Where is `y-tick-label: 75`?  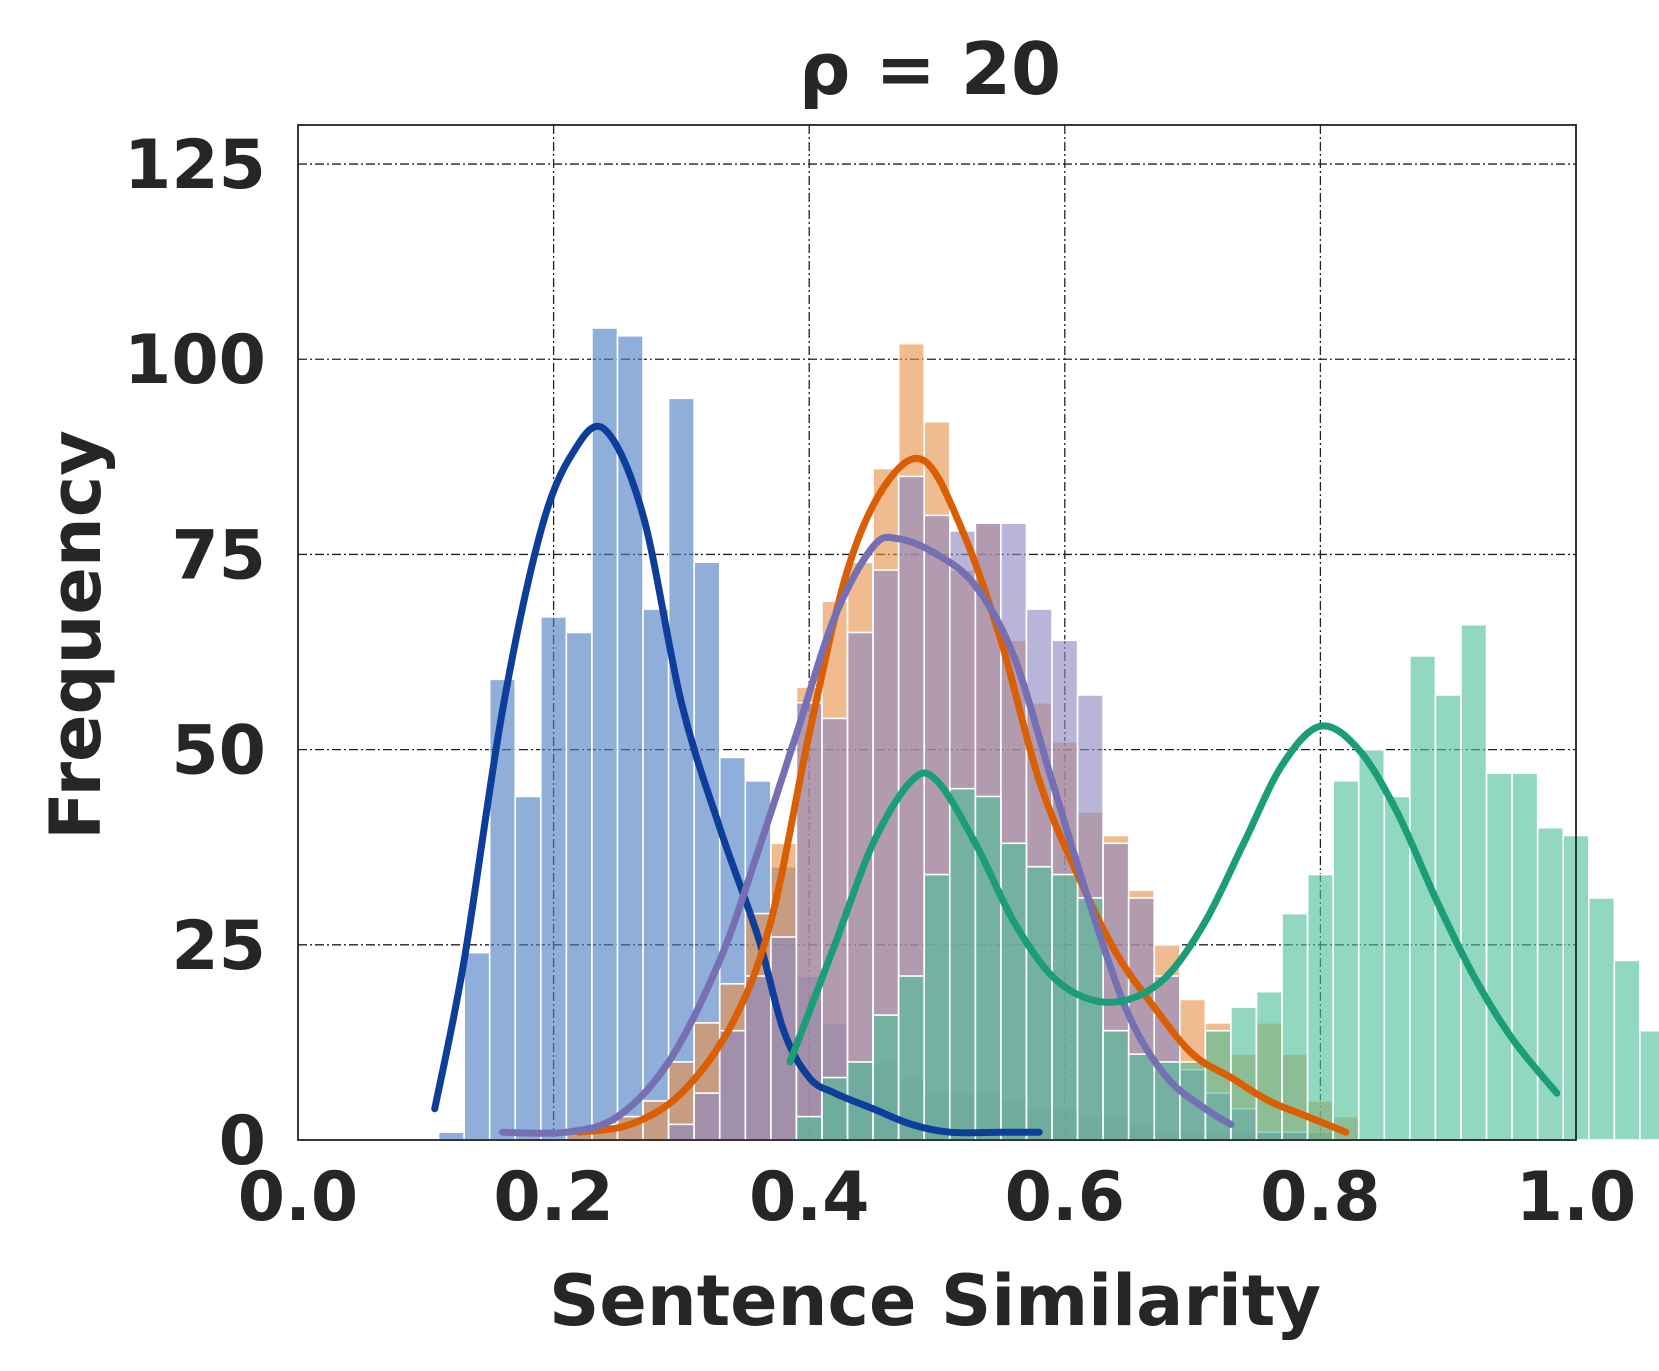
y-tick-label: 75 is located at coordinates (218, 555).